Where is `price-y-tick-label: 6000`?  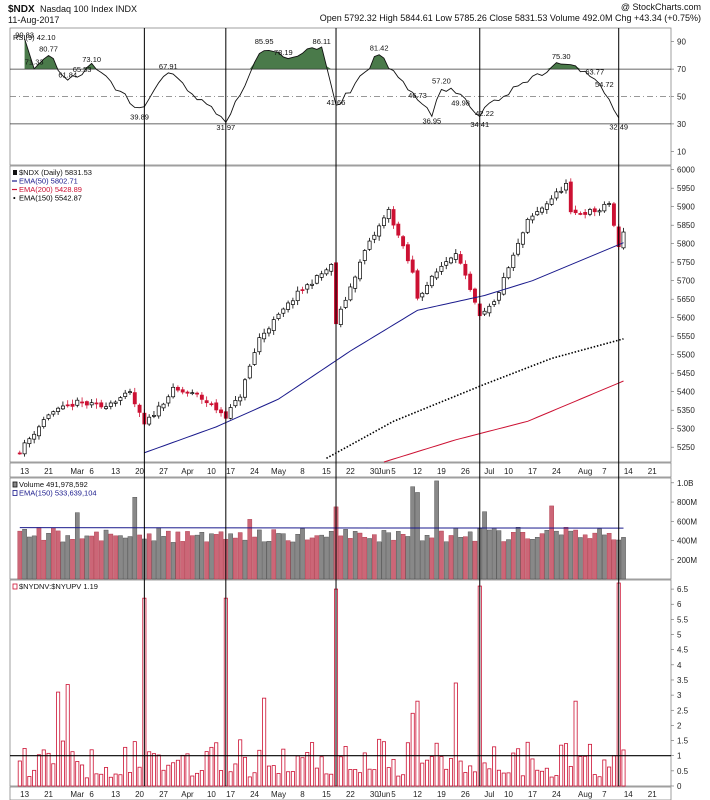
price-y-tick-label: 6000 is located at coordinates (686, 170).